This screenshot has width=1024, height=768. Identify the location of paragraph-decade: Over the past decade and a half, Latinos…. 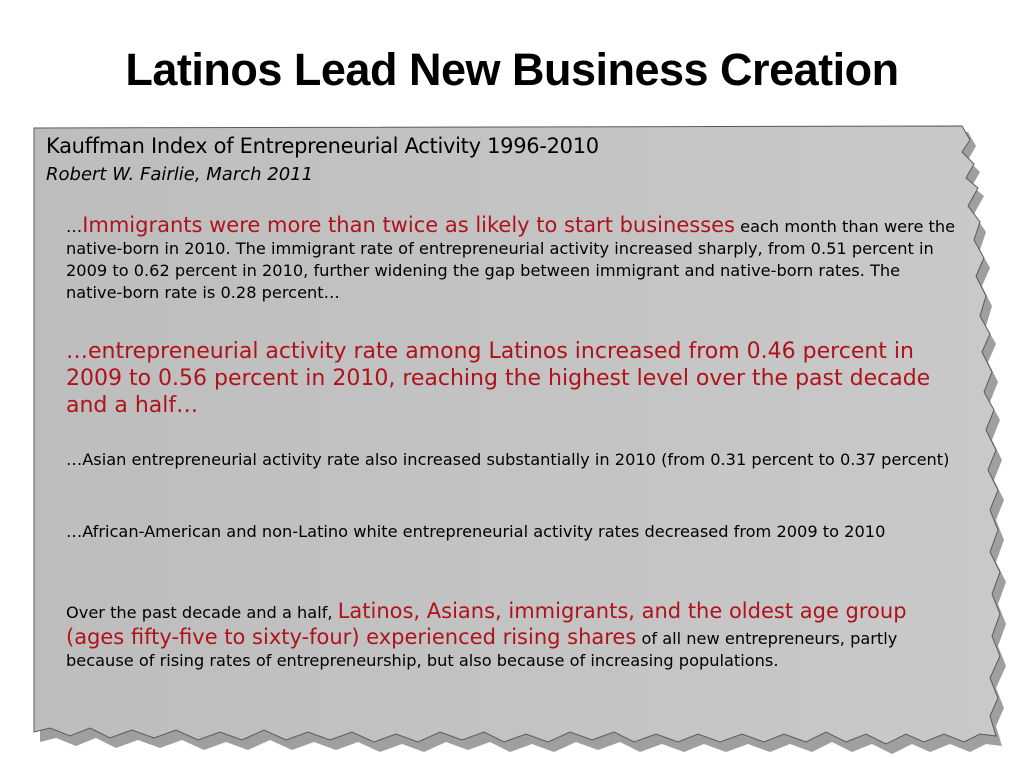
(513, 635).